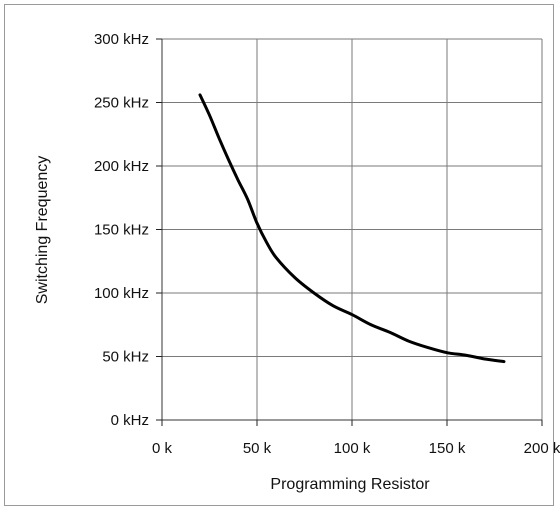 The image size is (560, 512). What do you see at coordinates (125, 357) in the screenshot?
I see `y-tick-label: 50 kHz` at bounding box center [125, 357].